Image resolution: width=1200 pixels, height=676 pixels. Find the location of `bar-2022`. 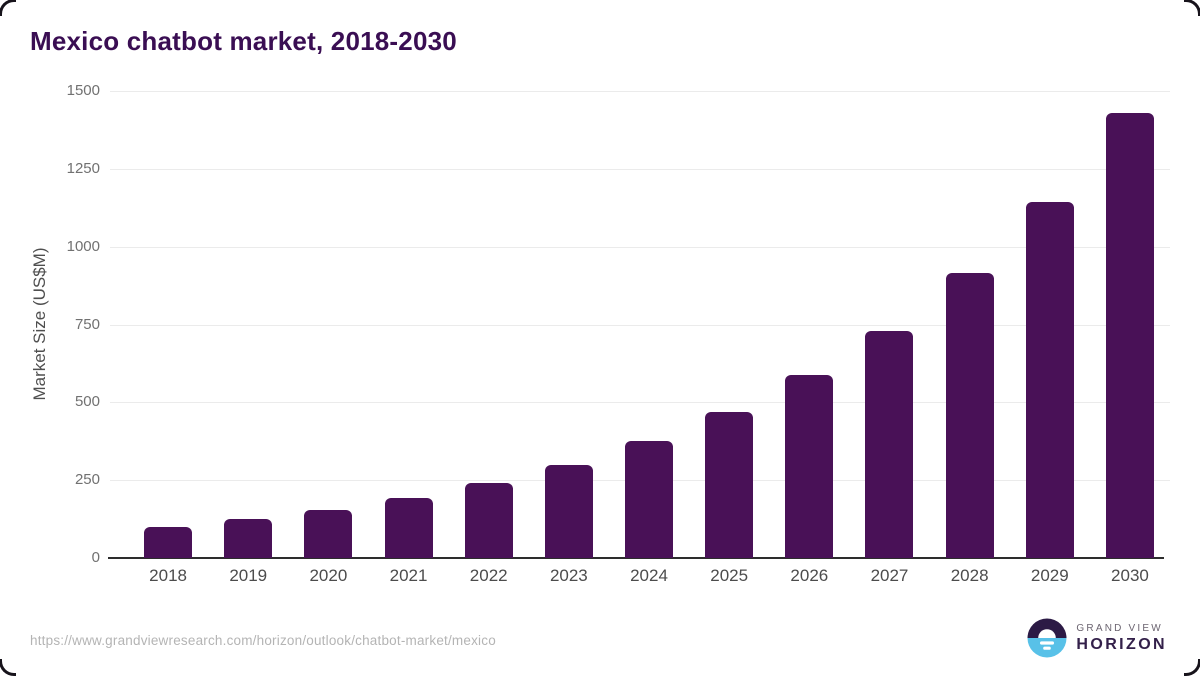

bar-2022 is located at coordinates (488, 520).